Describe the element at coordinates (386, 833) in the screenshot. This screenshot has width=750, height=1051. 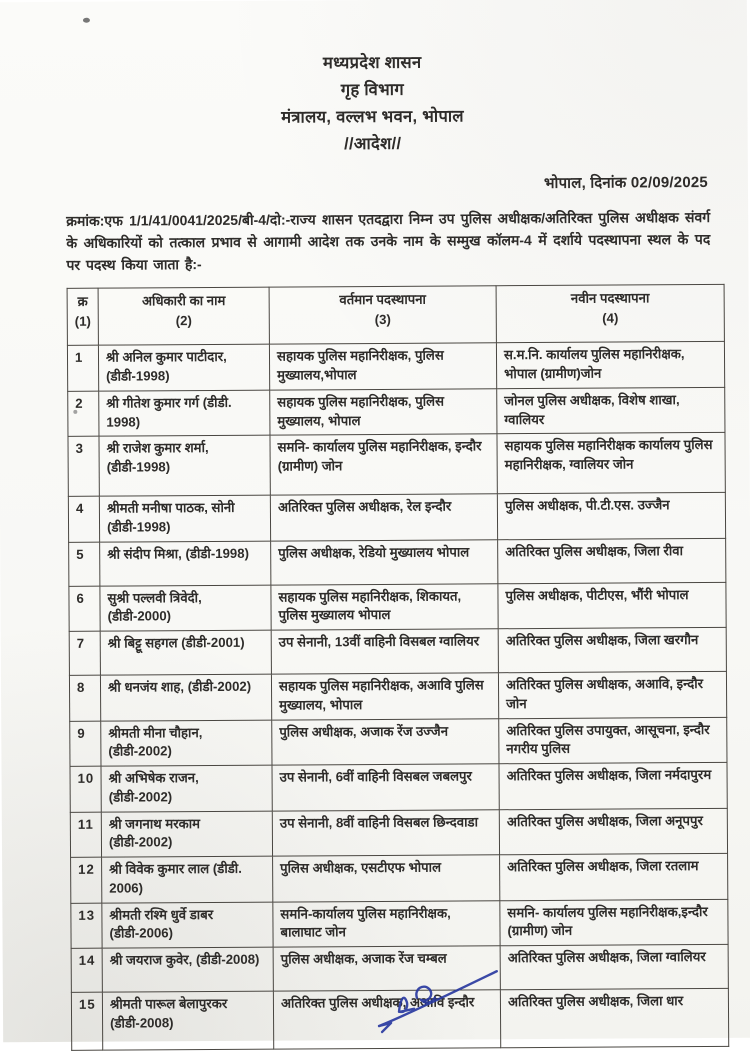
I see `current-posting-cell: उप सेनानी, 8वीं वाहिनी विसबल छिन्दवाडा` at that location.